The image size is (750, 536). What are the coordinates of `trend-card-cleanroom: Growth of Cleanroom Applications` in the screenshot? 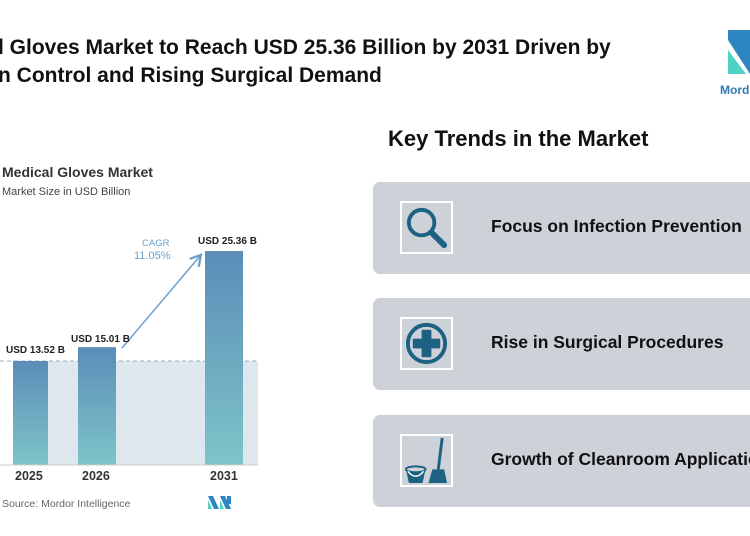 It's located at (561, 461).